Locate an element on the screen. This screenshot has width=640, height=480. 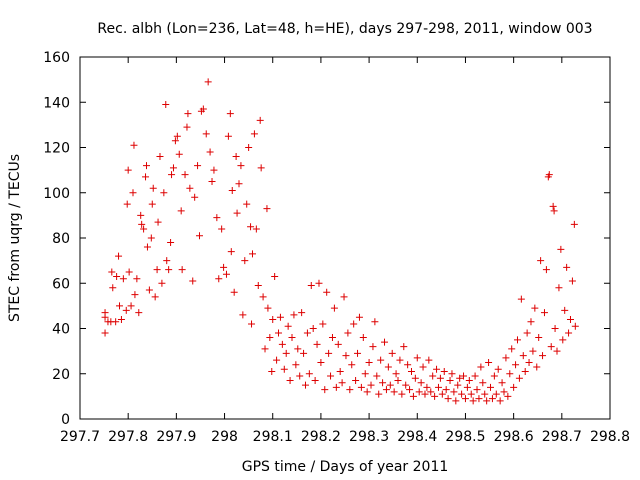
y-tick-label: 20 is located at coordinates (61, 375).